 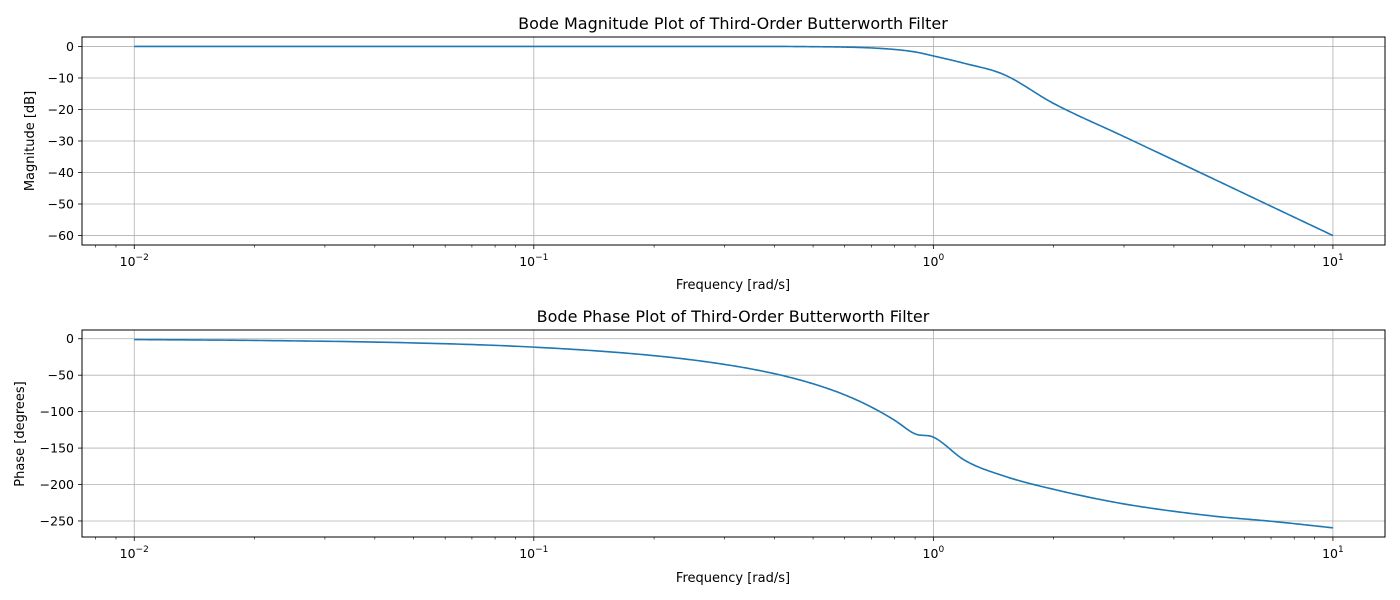 What do you see at coordinates (57, 520) in the screenshot?
I see `y-tick-label: −250` at bounding box center [57, 520].